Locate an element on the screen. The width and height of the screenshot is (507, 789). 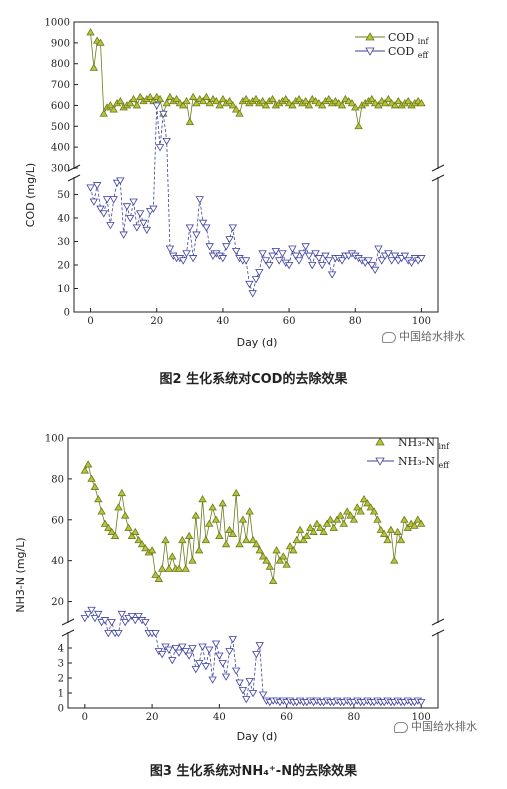
y-tick-label: 100 is located at coordinates (54, 439).